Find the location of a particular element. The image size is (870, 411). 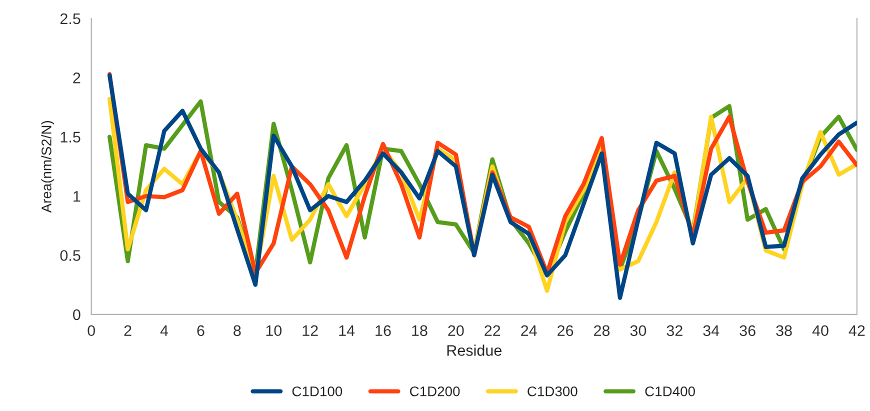

legend-label: C1D400 is located at coordinates (670, 391).